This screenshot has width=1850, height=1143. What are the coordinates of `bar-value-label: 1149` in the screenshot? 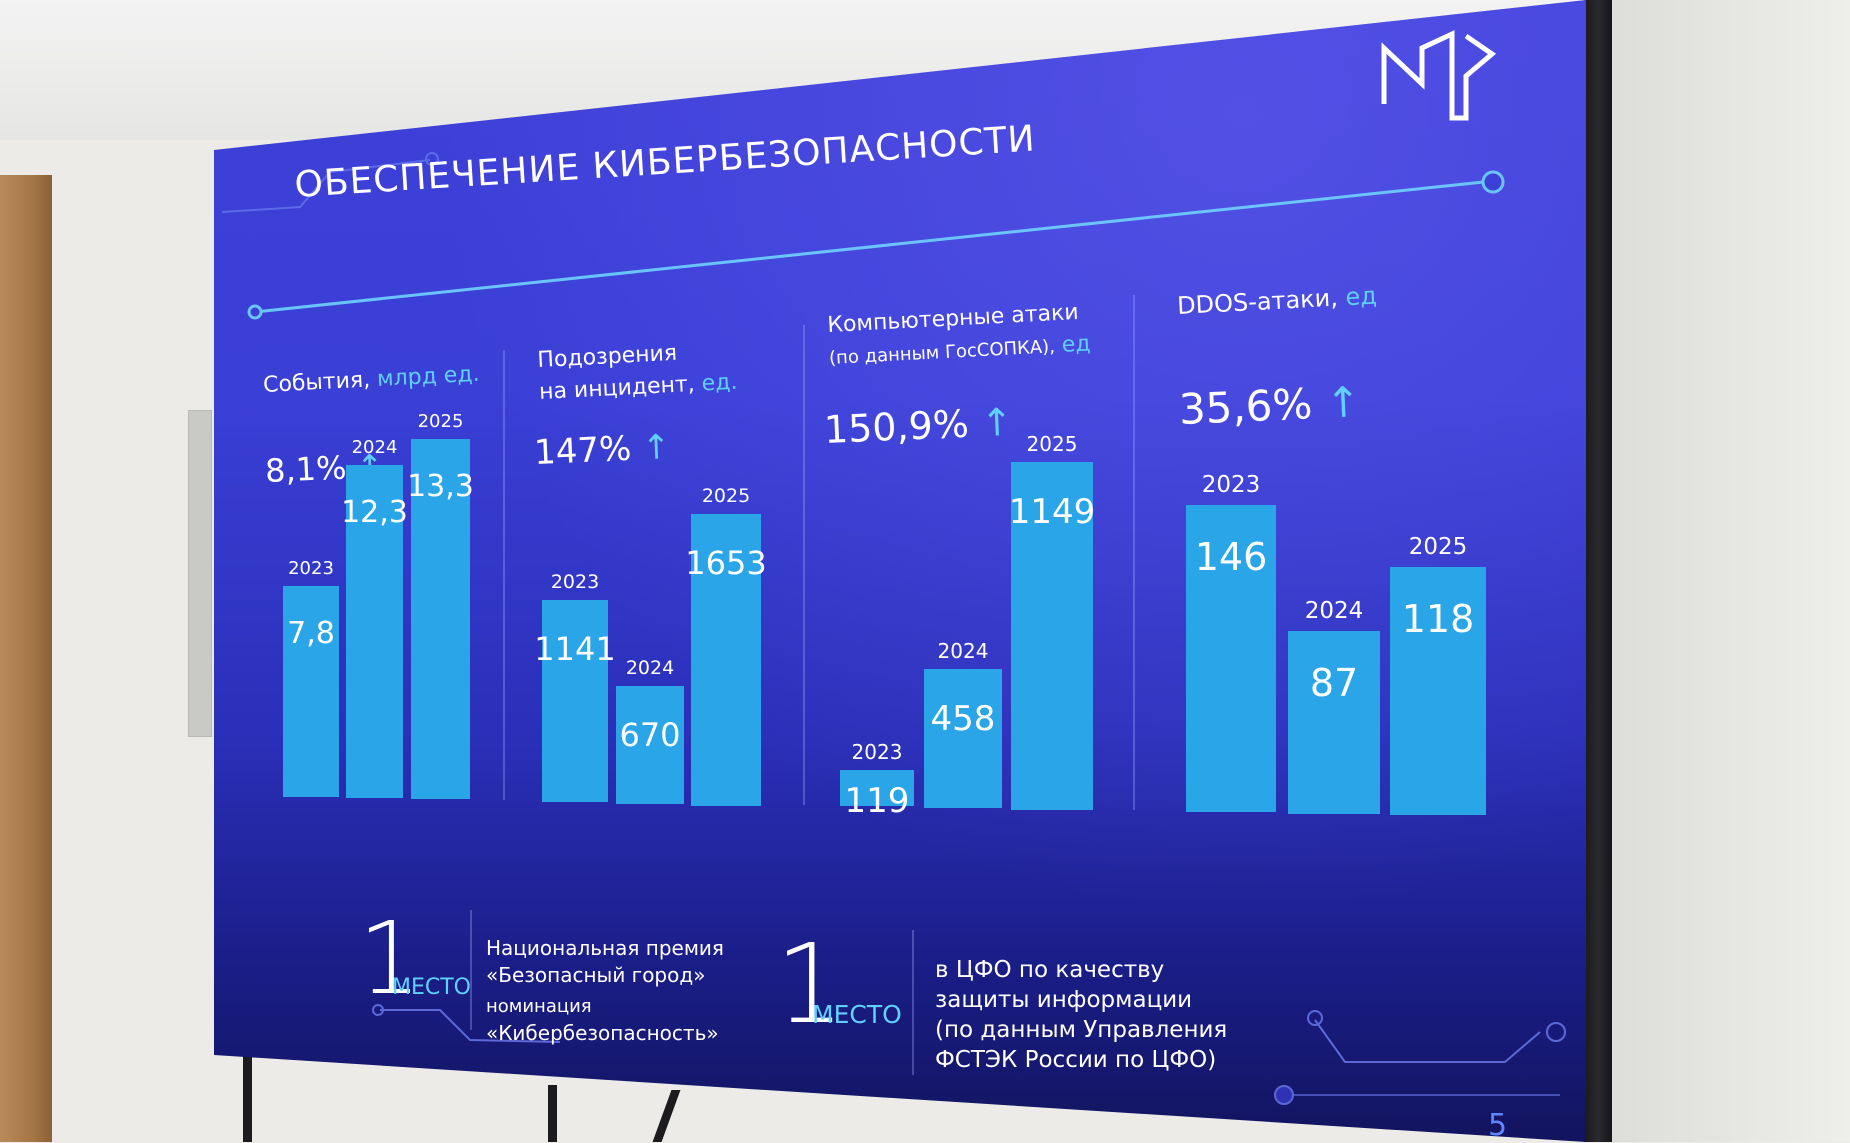 It's located at (1052, 512).